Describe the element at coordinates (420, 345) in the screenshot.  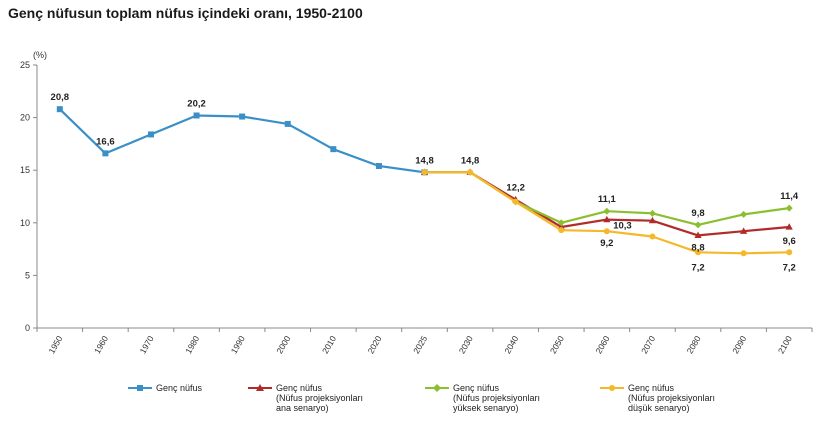
I see `x-tick-label: 2025` at that location.